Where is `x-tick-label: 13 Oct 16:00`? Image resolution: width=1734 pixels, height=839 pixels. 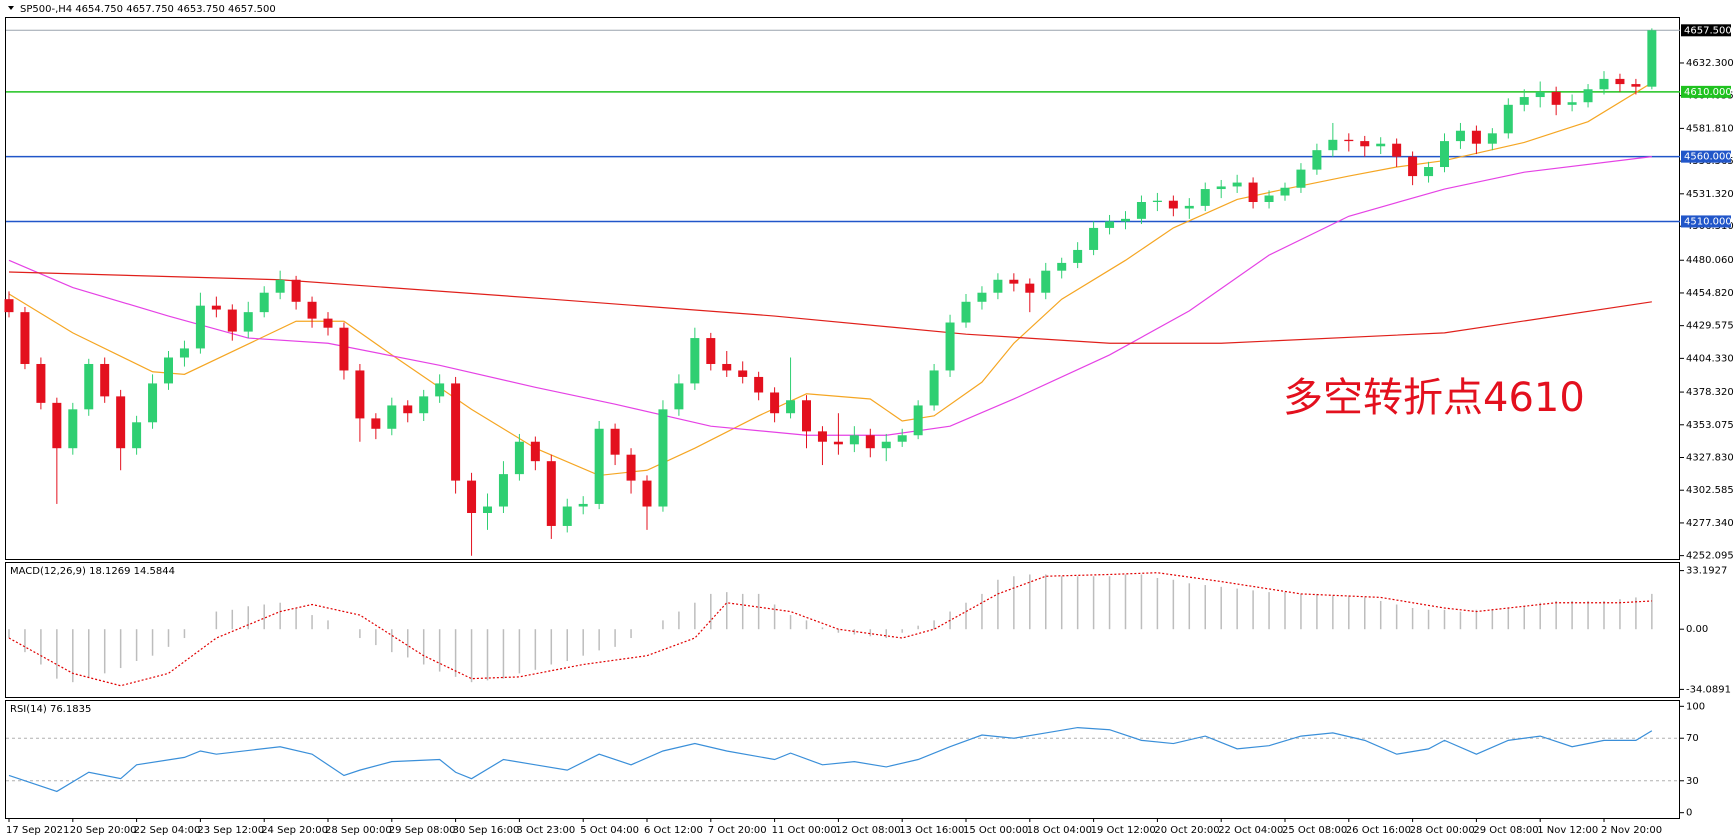 x-tick-label: 13 Oct 16:00 is located at coordinates (931, 830).